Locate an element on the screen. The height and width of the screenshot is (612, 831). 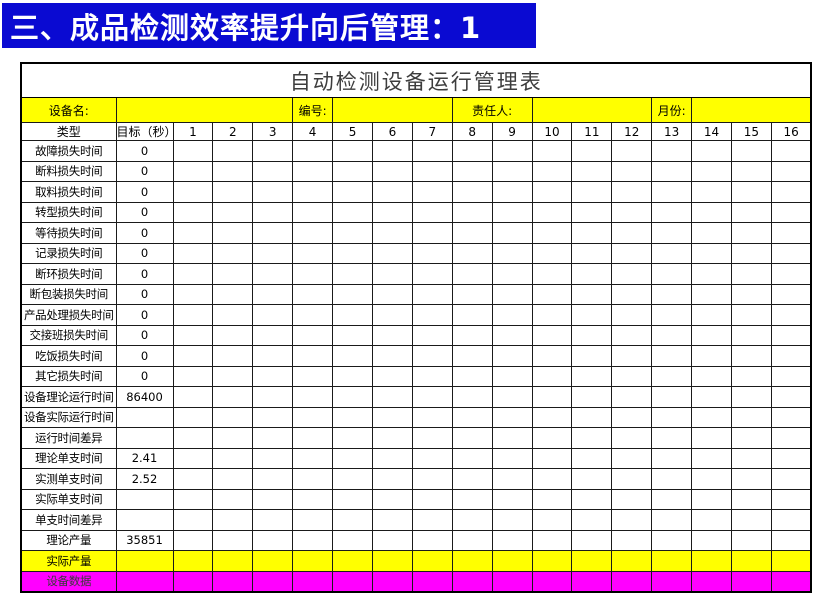
table-row: 设备实际运行时间 is located at coordinates (416, 417).